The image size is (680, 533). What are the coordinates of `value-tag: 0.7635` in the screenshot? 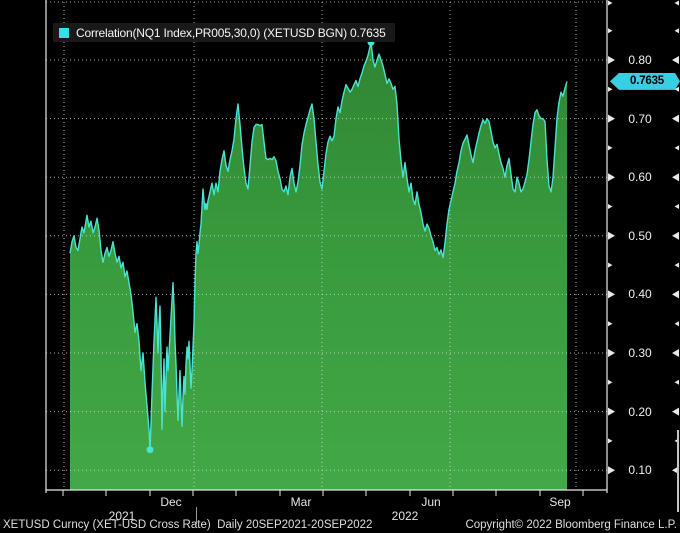 It's located at (645, 81).